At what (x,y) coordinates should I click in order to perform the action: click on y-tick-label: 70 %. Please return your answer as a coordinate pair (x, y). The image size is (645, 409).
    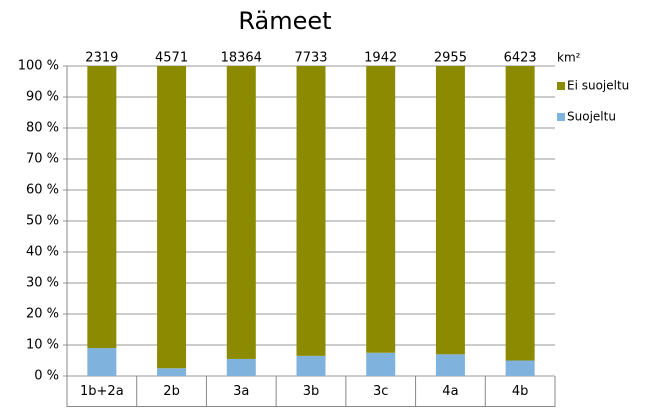
    Looking at the image, I should click on (42, 159).